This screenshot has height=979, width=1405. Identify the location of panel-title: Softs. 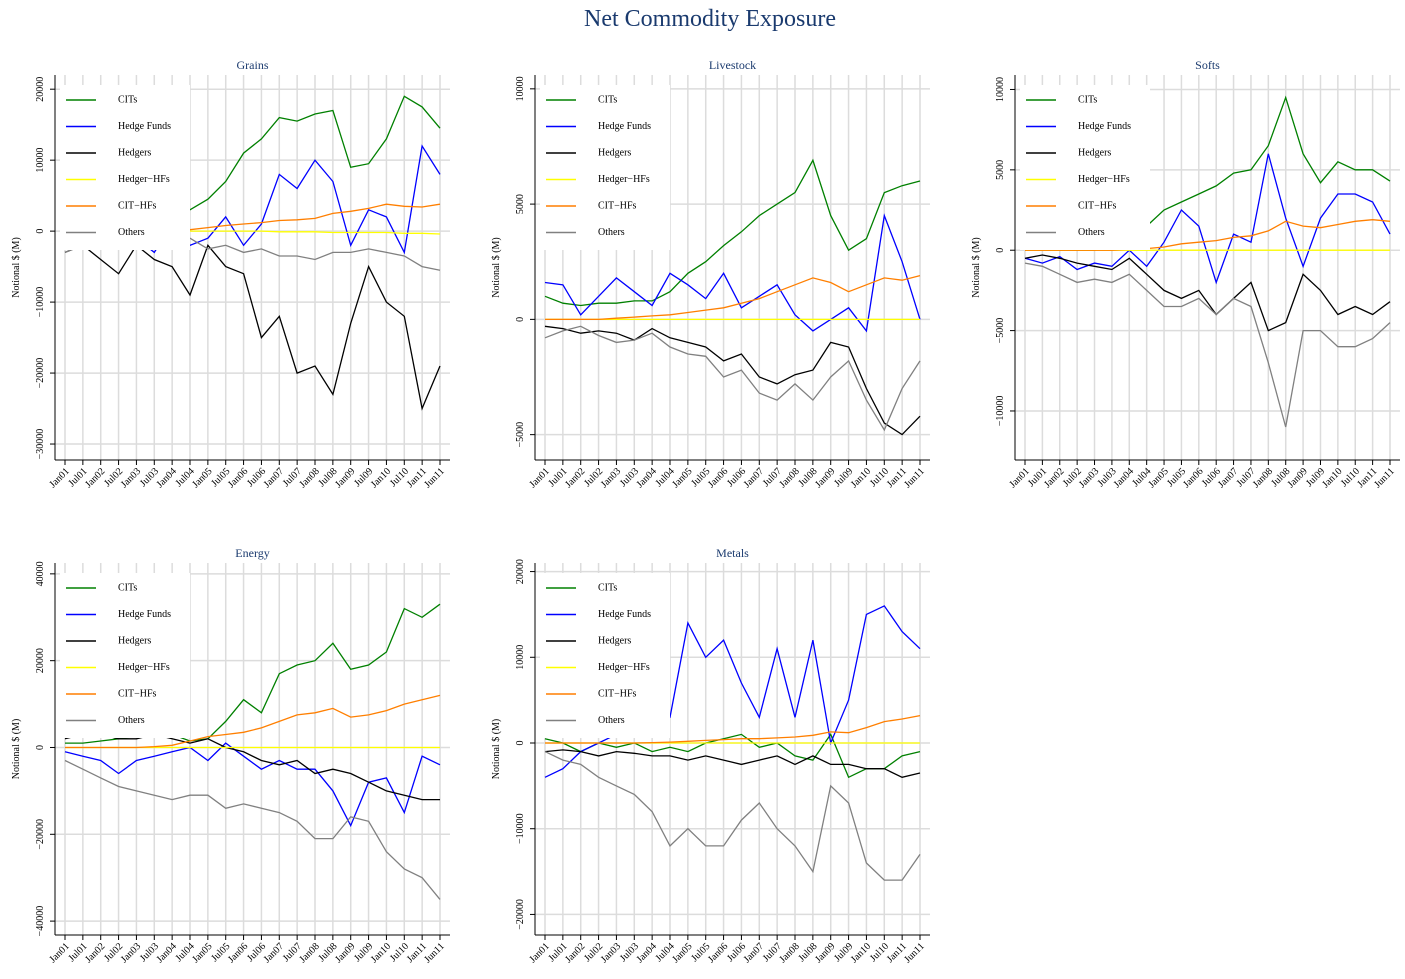
(1207, 65).